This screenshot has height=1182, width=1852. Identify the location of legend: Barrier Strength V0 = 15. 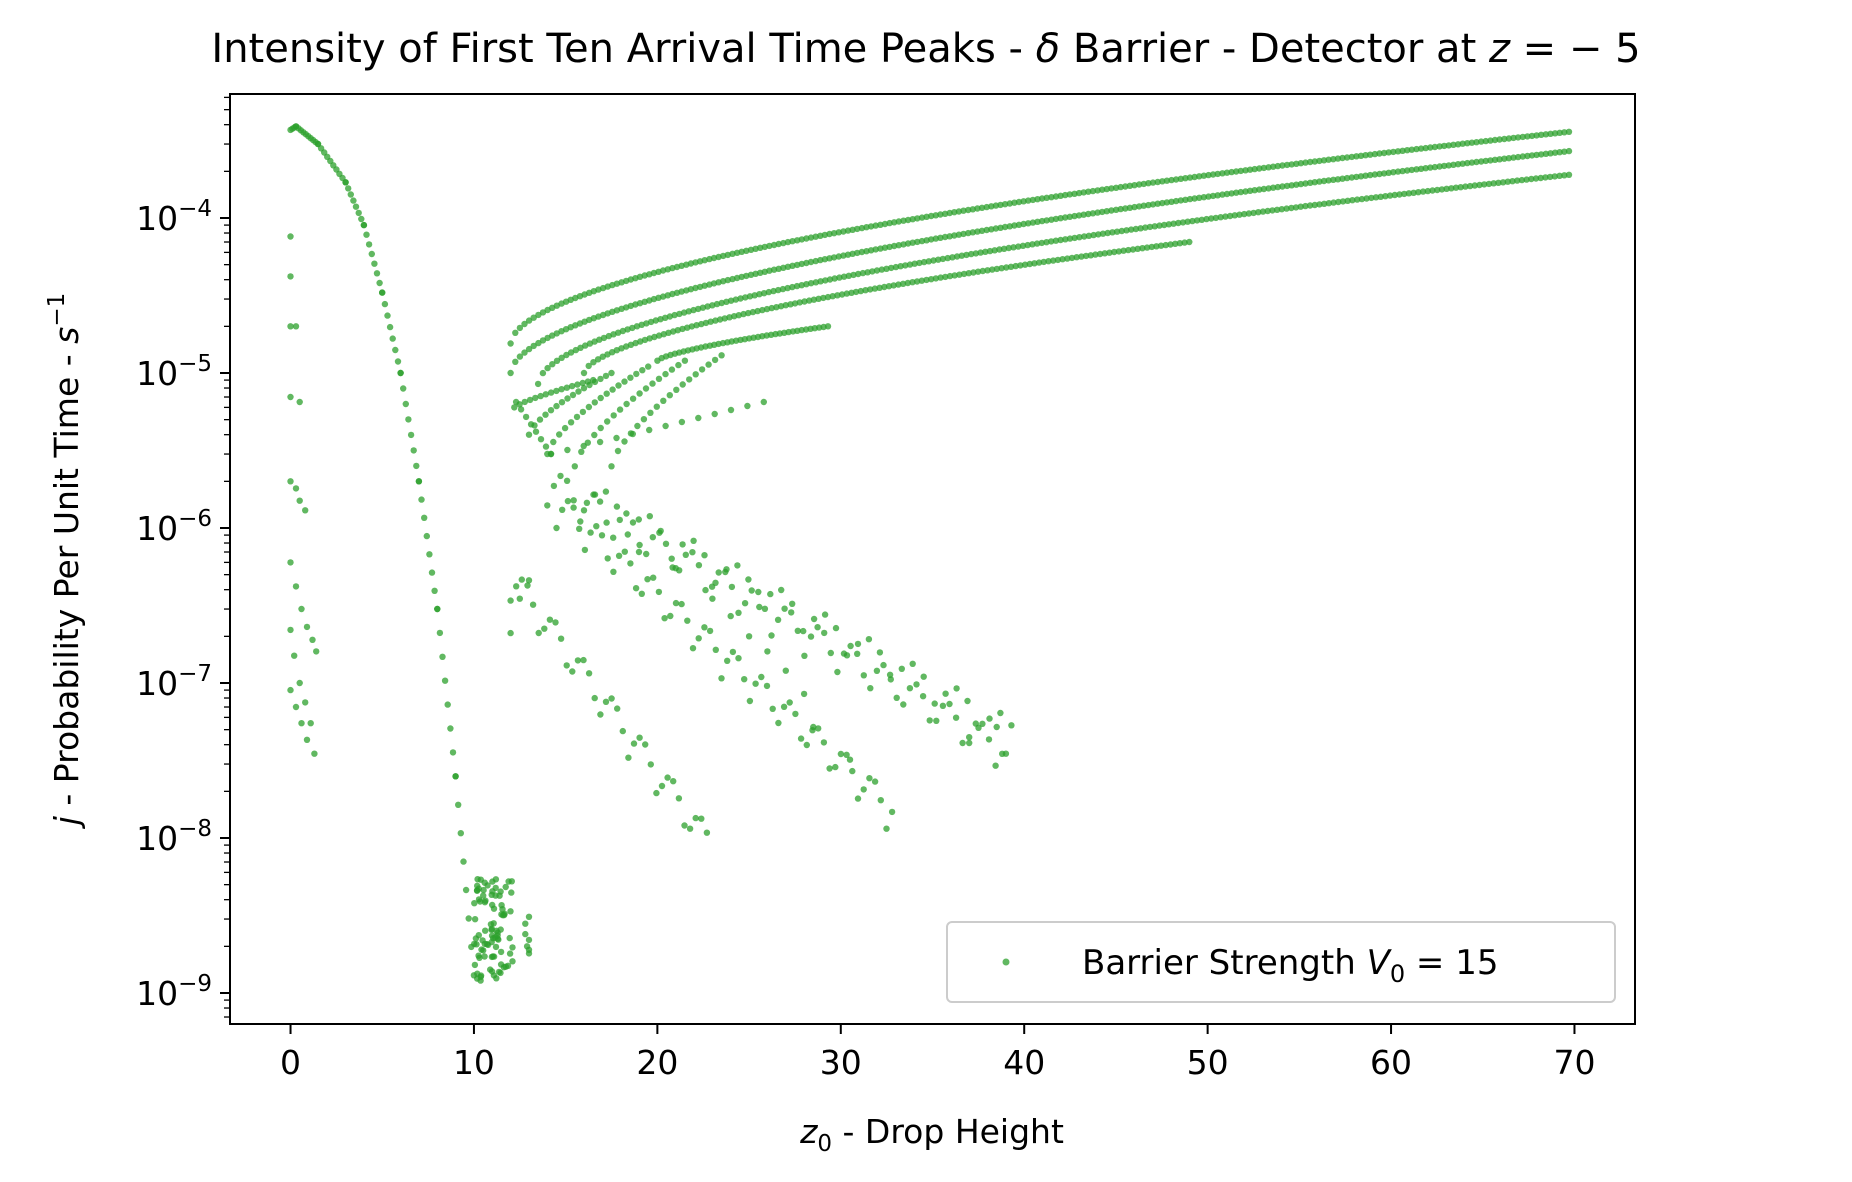
(1281, 962).